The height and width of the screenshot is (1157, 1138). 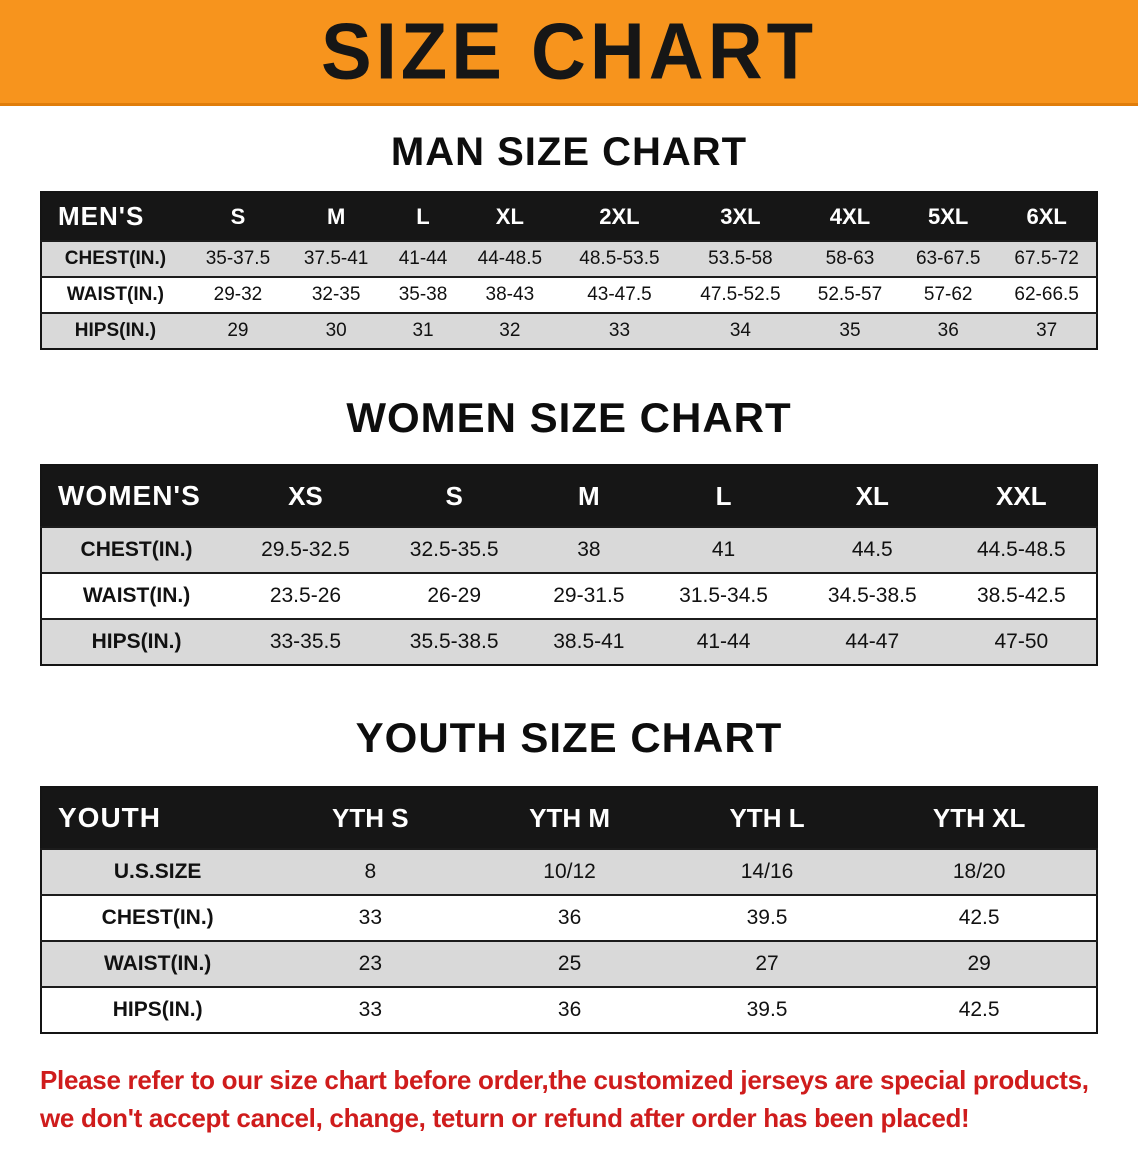 I want to click on column-header: 2XL, so click(x=619, y=216).